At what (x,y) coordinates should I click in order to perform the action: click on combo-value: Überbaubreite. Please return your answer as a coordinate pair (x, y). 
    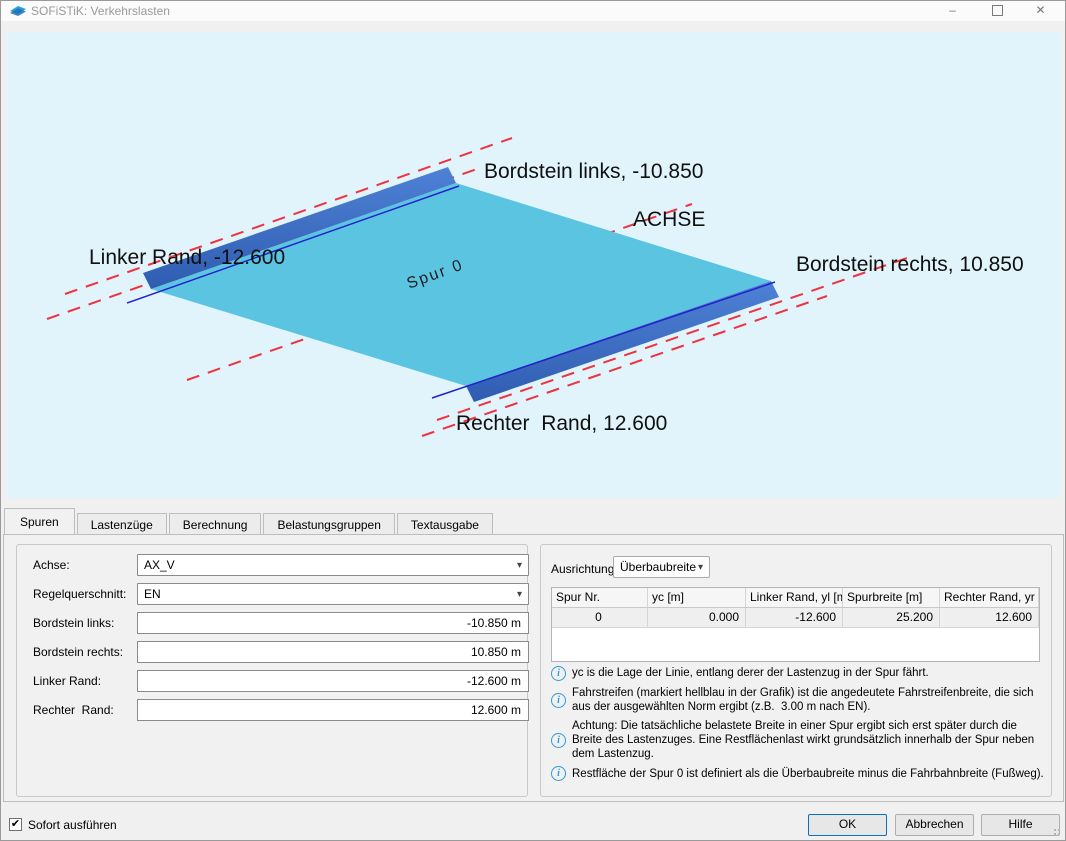
    Looking at the image, I should click on (658, 567).